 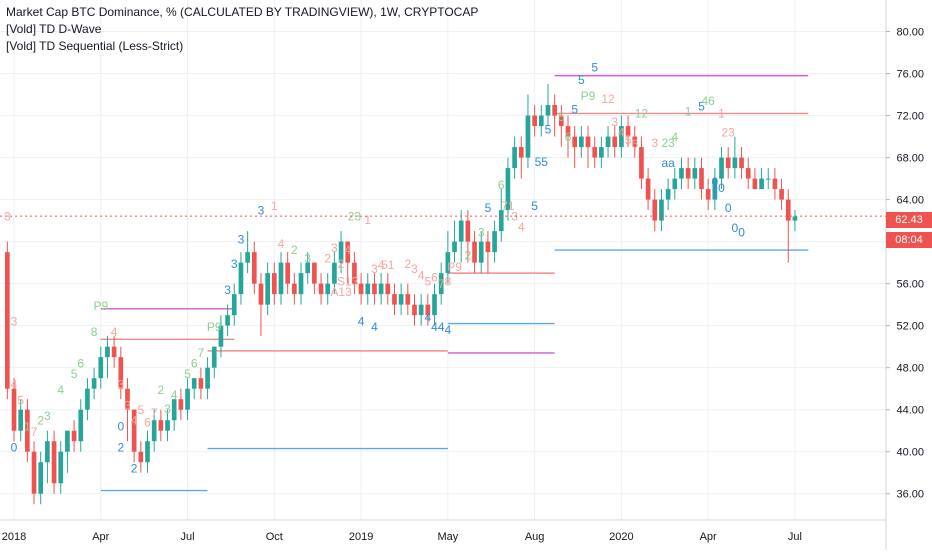 What do you see at coordinates (910, 33) in the screenshot?
I see `y-tick-label: 80.00` at bounding box center [910, 33].